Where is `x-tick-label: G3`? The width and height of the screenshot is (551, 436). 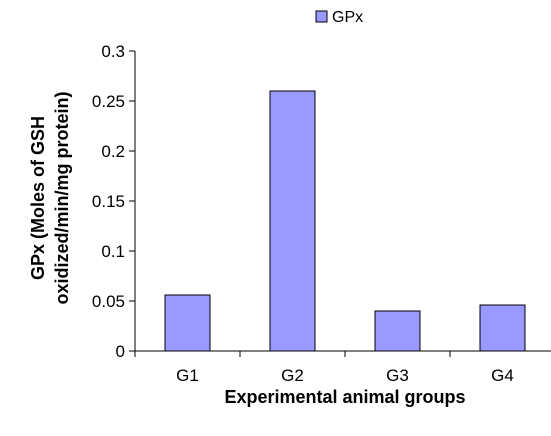
x-tick-label: G3 is located at coordinates (397, 375).